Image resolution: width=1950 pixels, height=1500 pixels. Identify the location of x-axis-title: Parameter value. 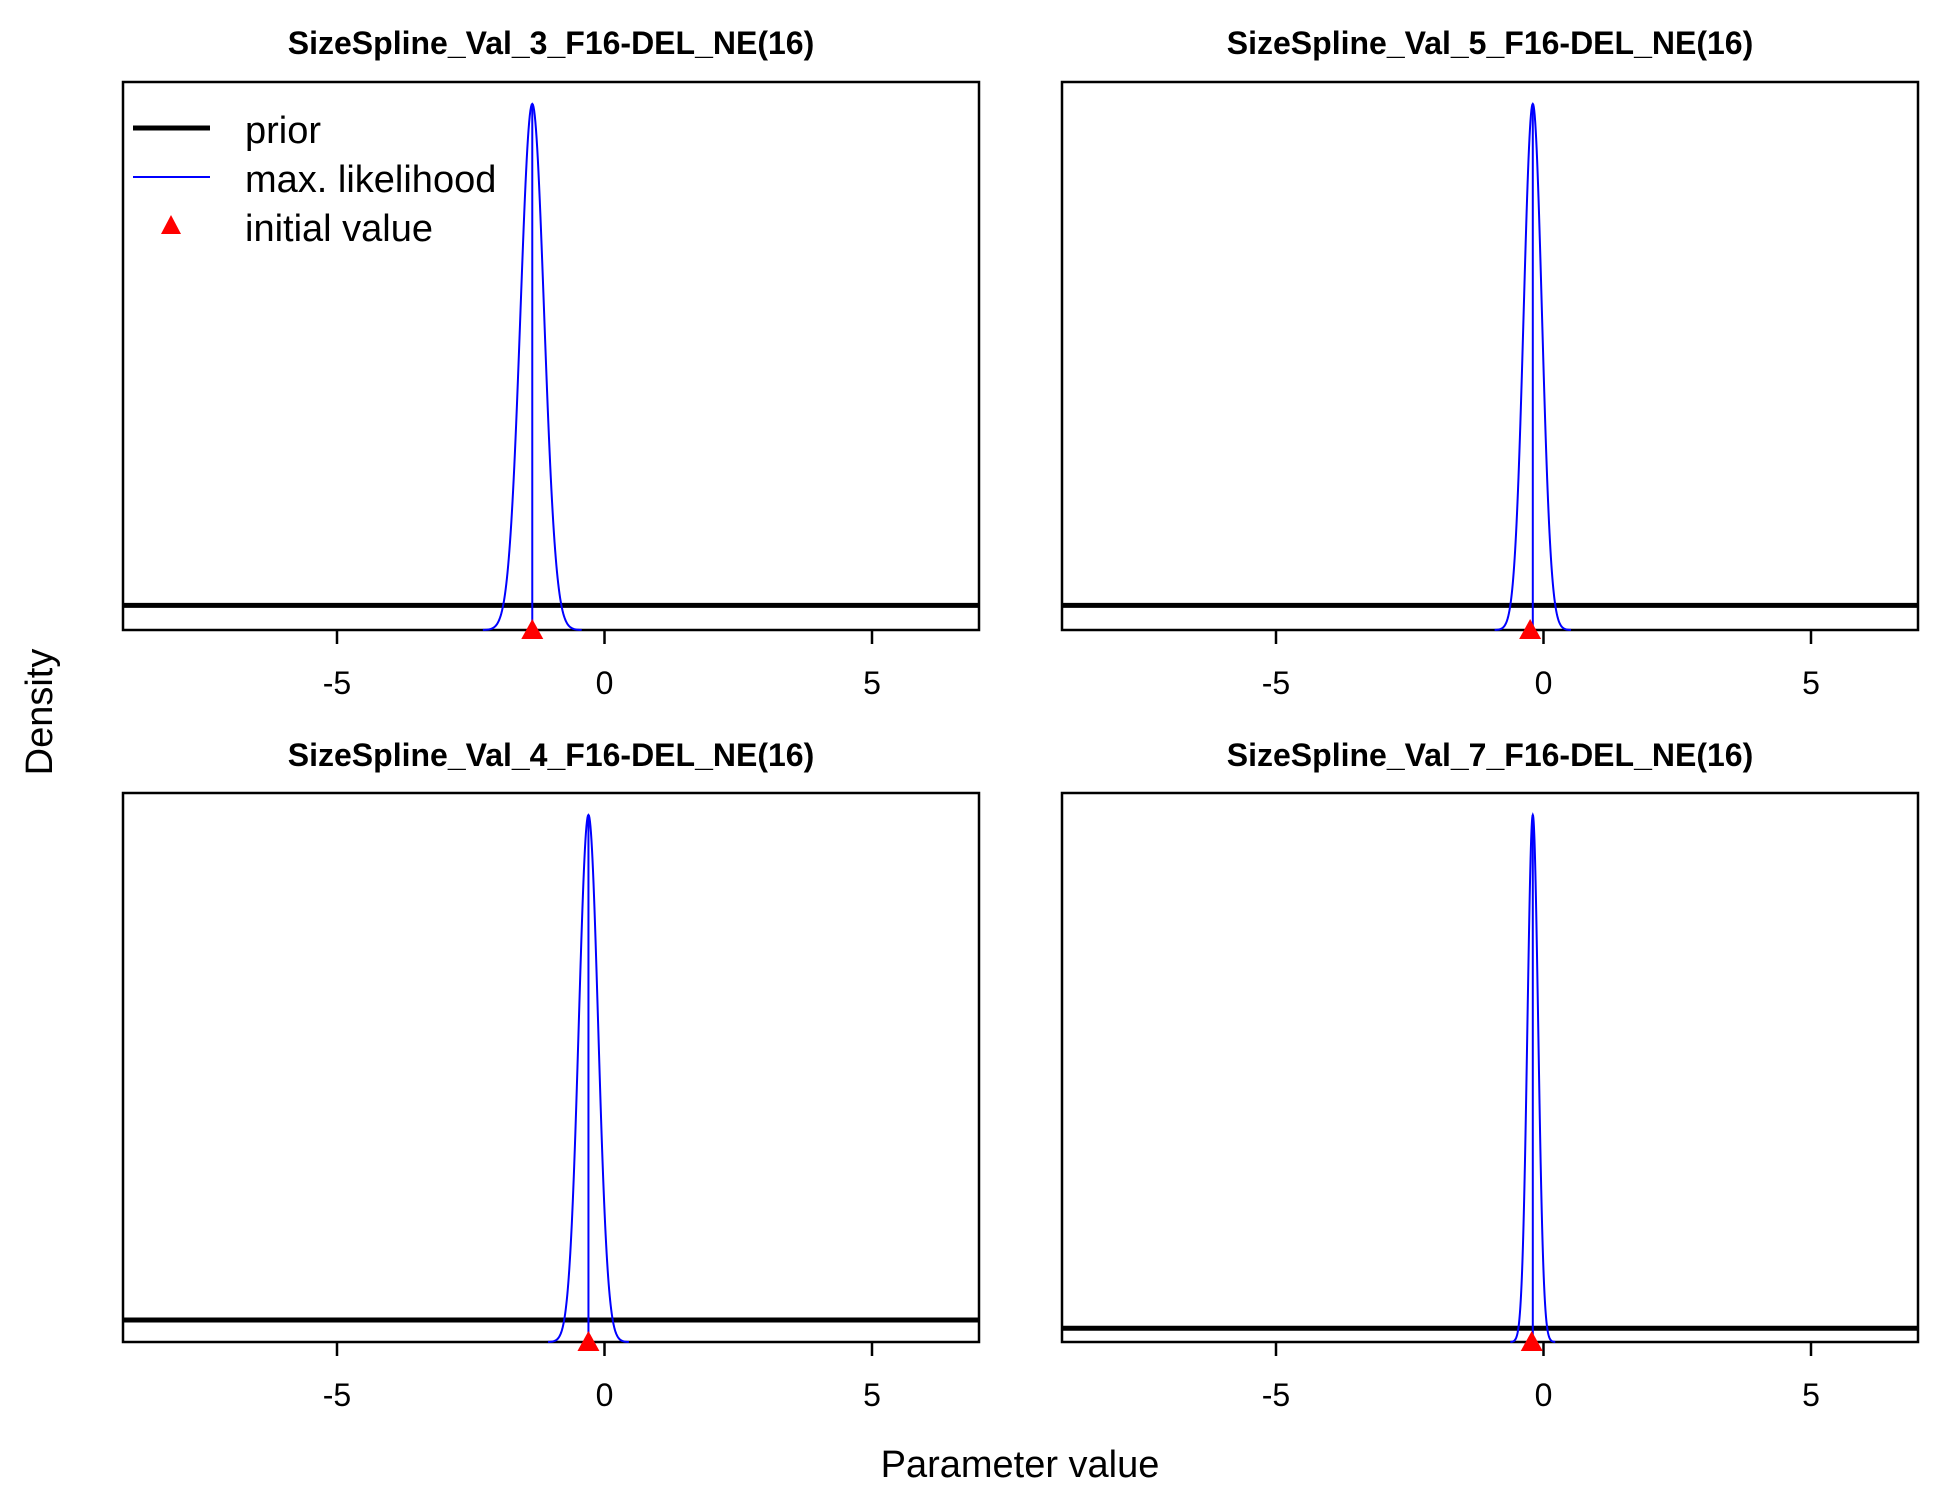
(1020, 1465).